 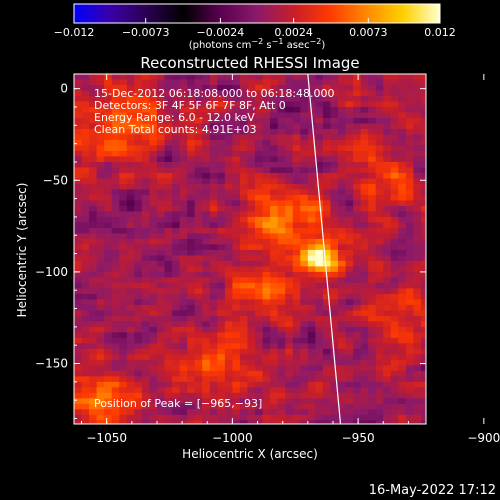 I want to click on y-axis-label: Heliocentric Y (arcsec), so click(x=22, y=250).